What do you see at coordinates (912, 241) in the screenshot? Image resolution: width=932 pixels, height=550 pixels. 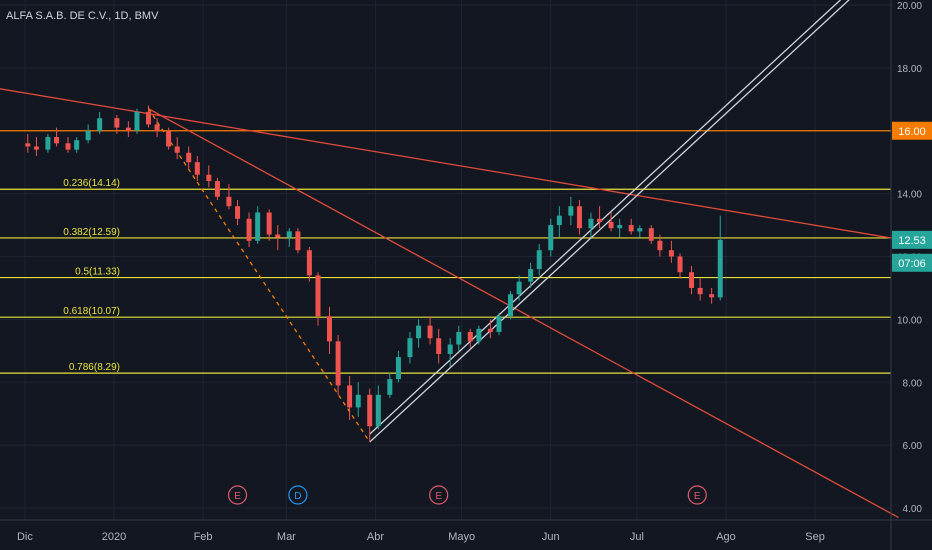 I see `price-label-text: 12.53` at bounding box center [912, 241].